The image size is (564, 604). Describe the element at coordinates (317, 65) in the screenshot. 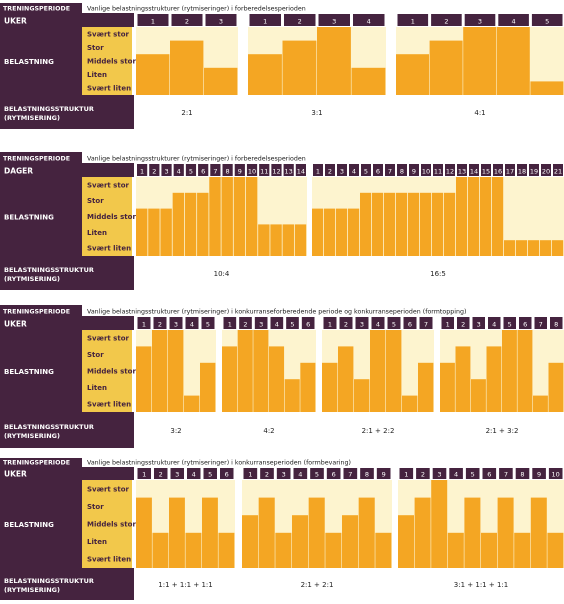

I see `bar-group: 1 2 3 4 3:1` at that location.